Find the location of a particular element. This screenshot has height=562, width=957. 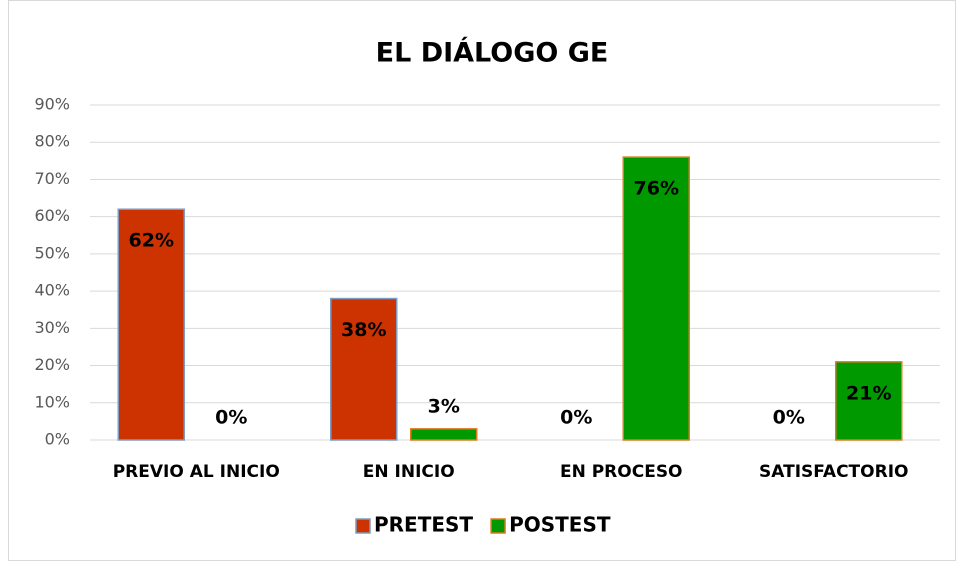

y-tick-label: 0% is located at coordinates (57, 439).